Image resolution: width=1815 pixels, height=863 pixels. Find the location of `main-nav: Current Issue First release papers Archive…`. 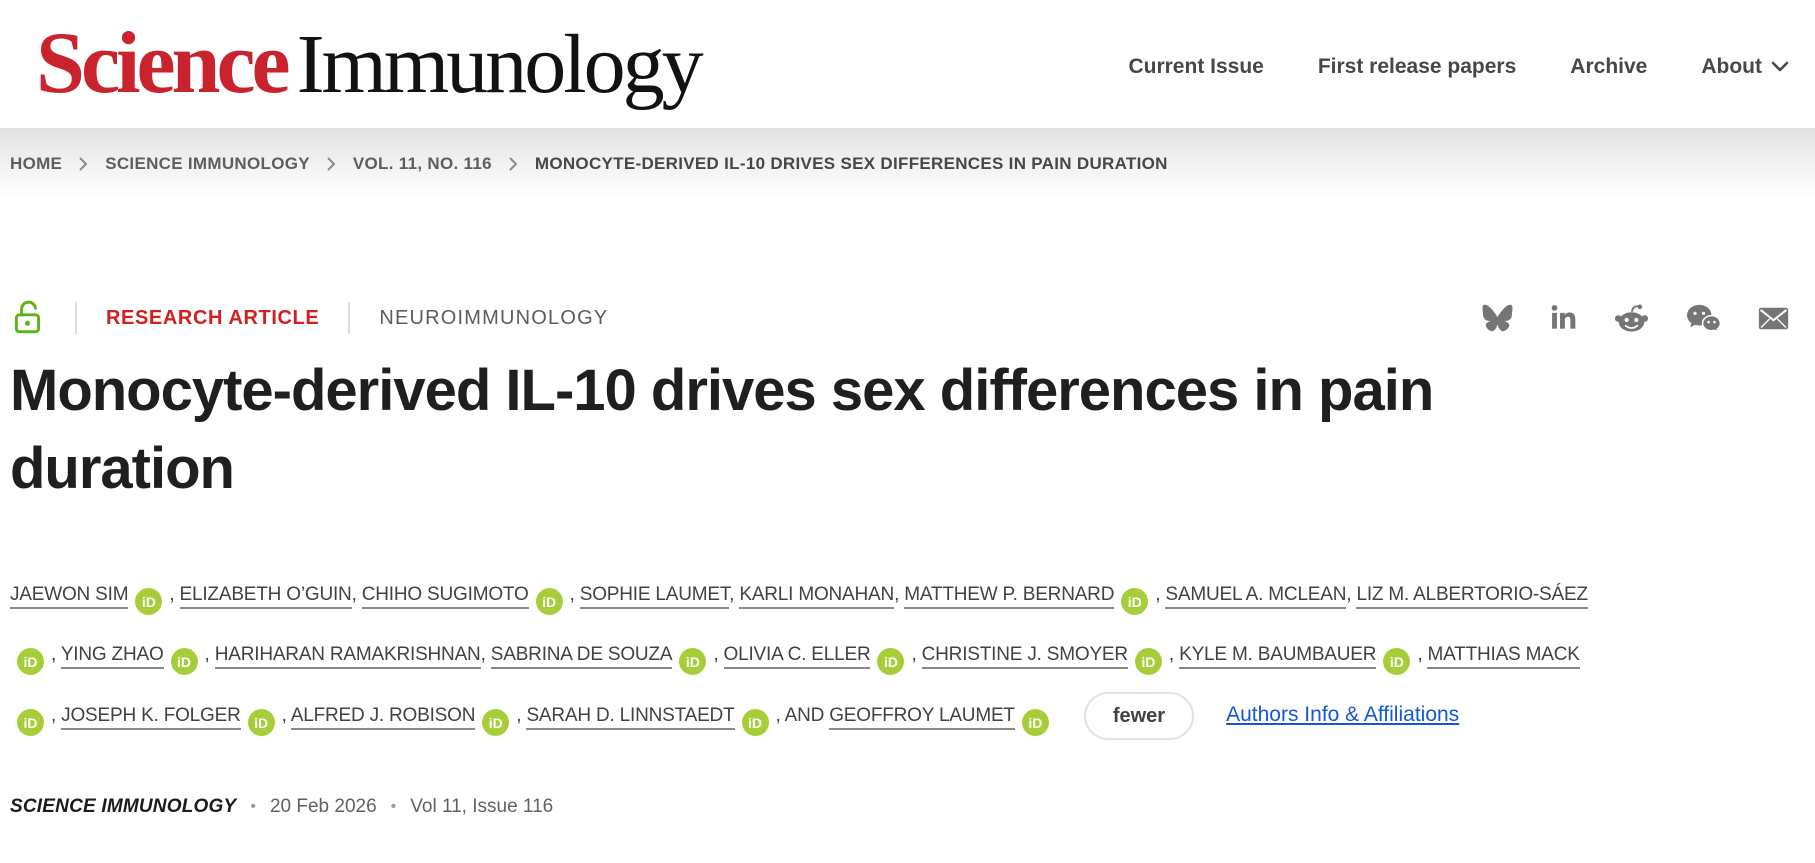

main-nav: Current Issue First release papers Archive… is located at coordinates (1458, 64).